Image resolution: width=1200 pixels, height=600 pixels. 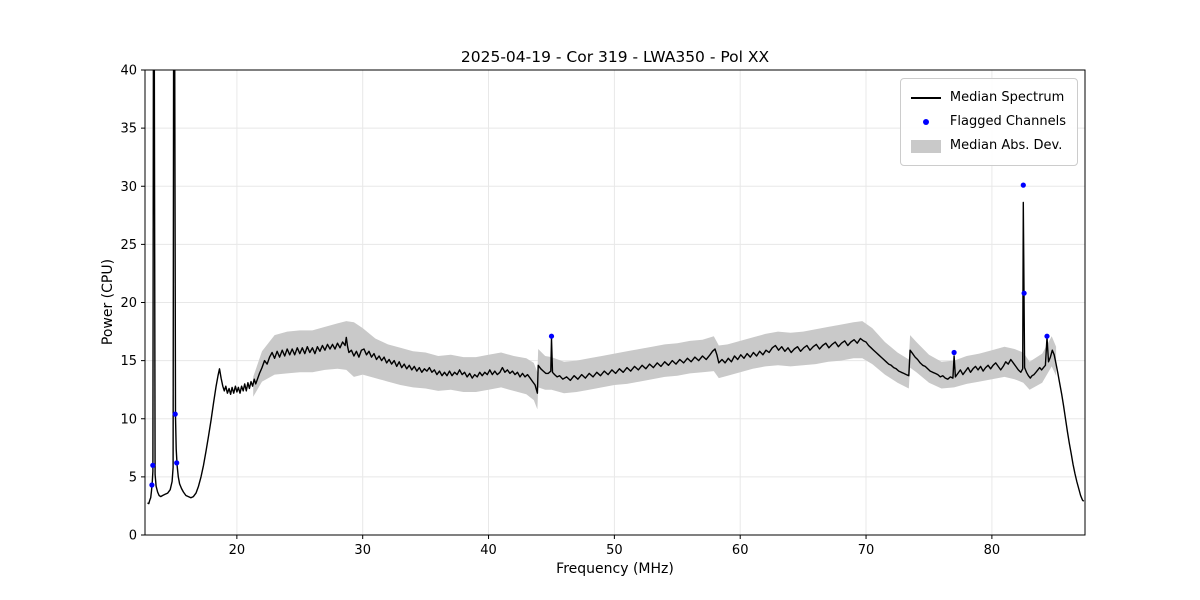 What do you see at coordinates (1007, 121) in the screenshot?
I see `legend-label-flagged: Flagged Channels` at bounding box center [1007, 121].